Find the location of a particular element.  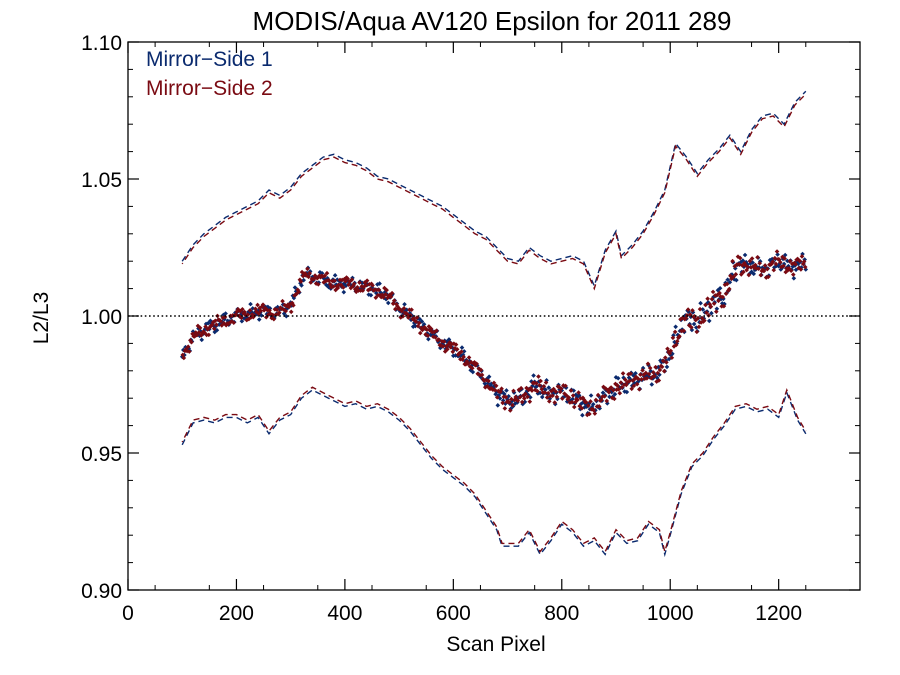

x-tick-label: 1200 is located at coordinates (778, 613).